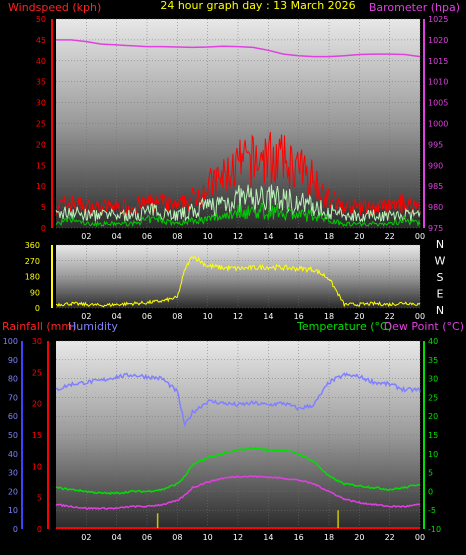 The height and width of the screenshot is (555, 466). What do you see at coordinates (32, 277) in the screenshot?
I see `direction-tick-label: 180` at bounding box center [32, 277].